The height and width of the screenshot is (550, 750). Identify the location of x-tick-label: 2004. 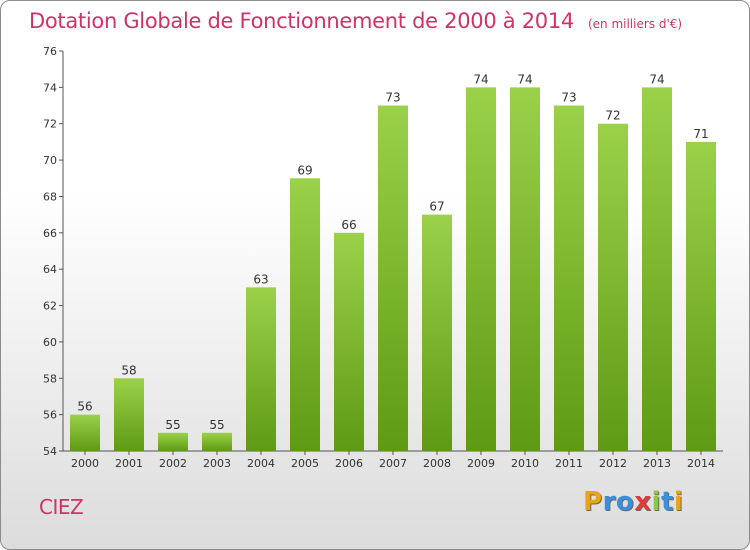
(261, 463).